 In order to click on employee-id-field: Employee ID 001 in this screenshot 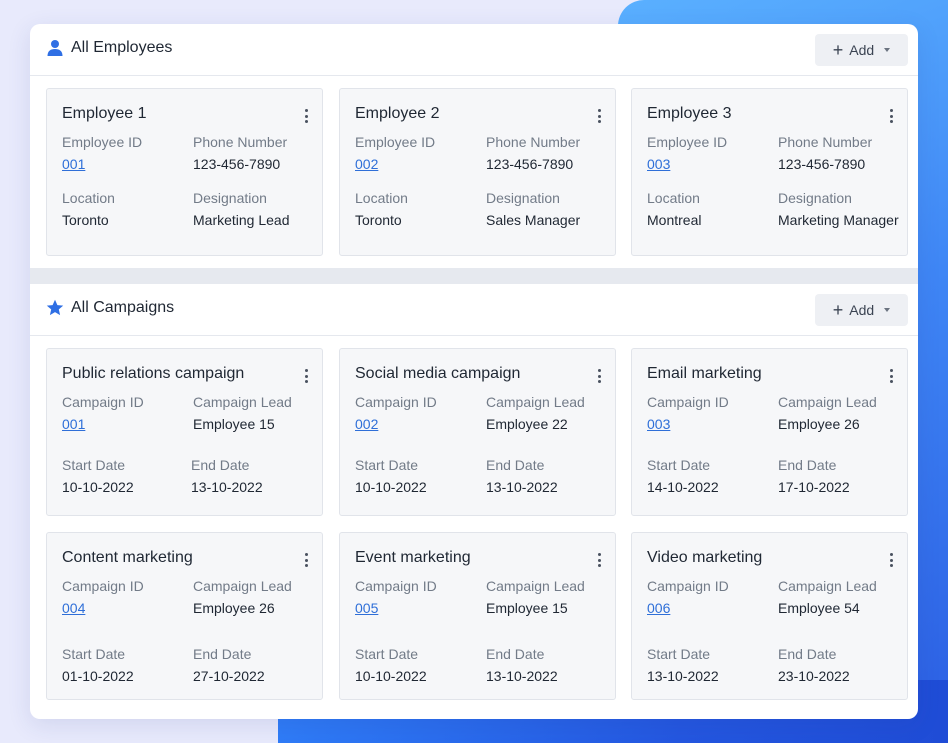, I will do `click(102, 153)`.